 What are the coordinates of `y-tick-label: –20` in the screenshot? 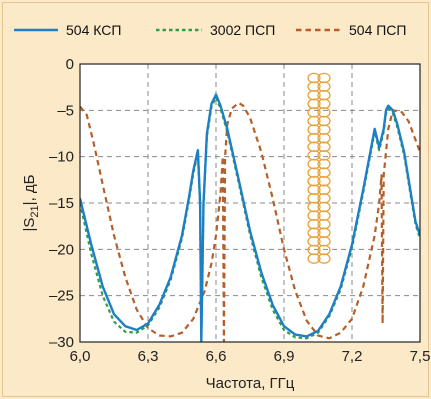 It's located at (61, 249).